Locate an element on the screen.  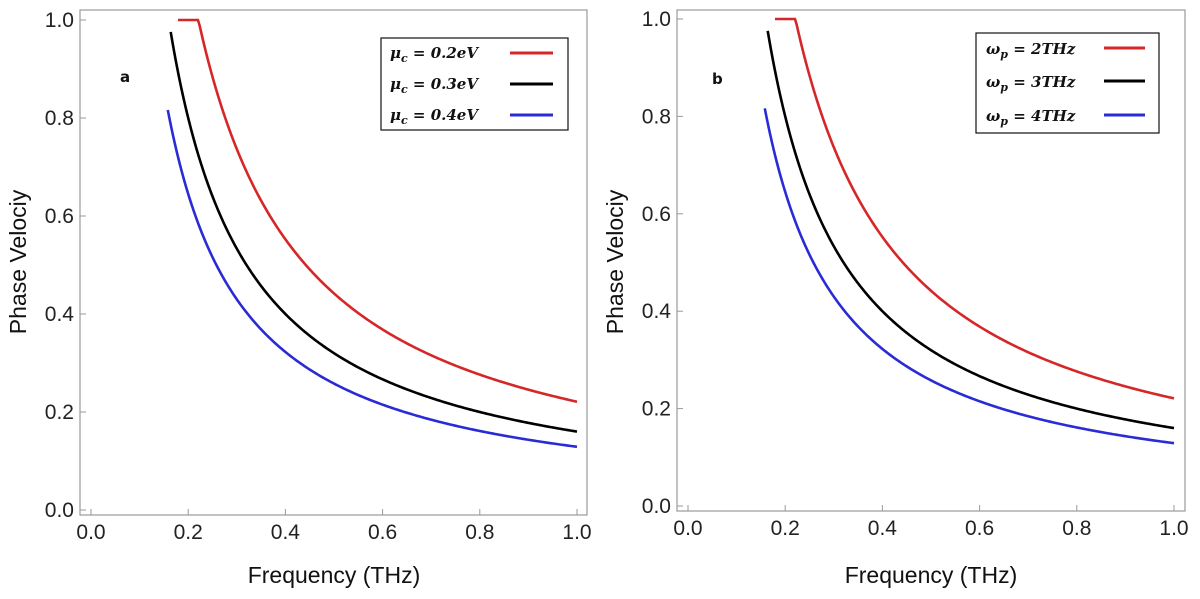
legend: μc = 0.2eV μc = 0.3eV μc = 0.4eV is located at coordinates (474, 84).